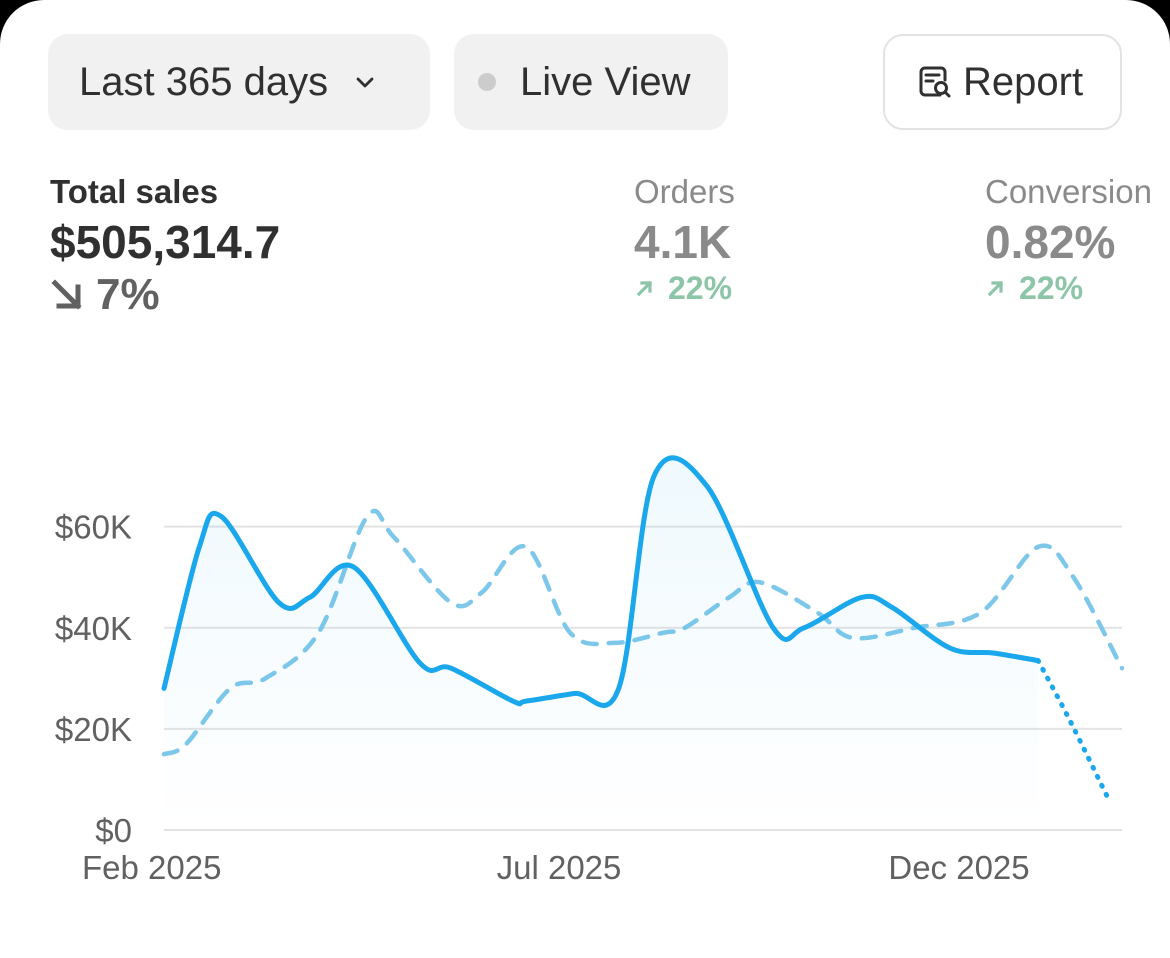 The height and width of the screenshot is (958, 1170). I want to click on metric-value: 4.1K, so click(683, 242).